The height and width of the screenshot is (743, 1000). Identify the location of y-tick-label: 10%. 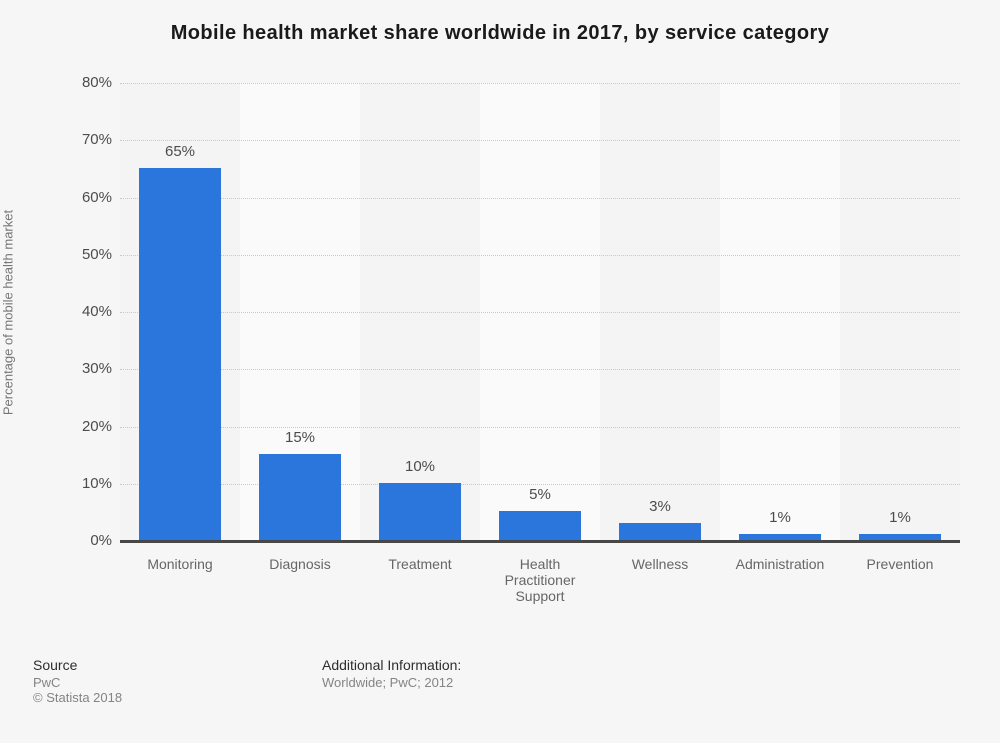
(96, 483).